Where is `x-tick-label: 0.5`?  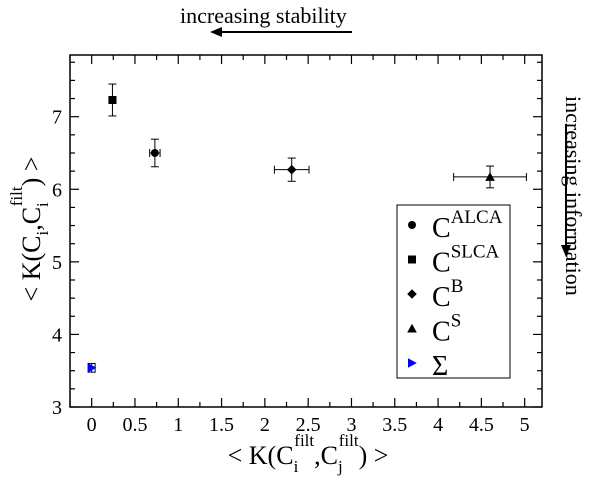
x-tick-label: 0.5 is located at coordinates (134, 425).